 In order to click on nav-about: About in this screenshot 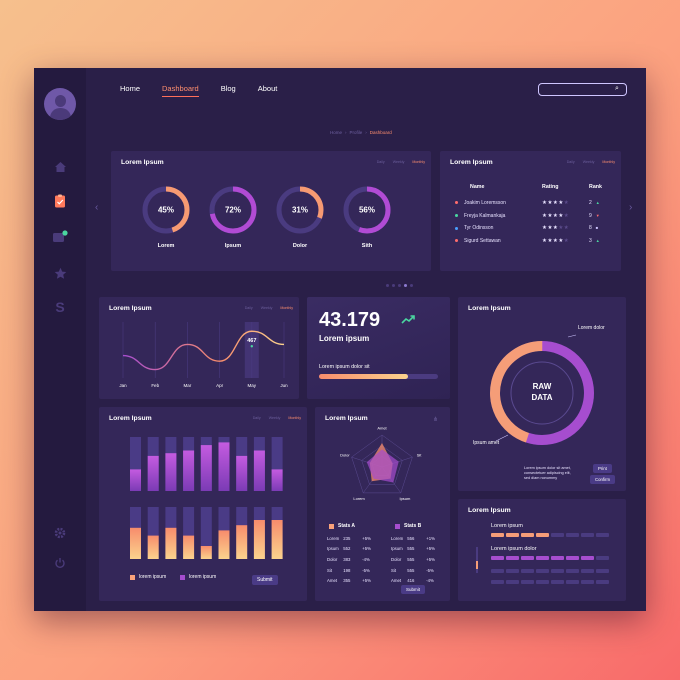, I will do `click(267, 88)`.